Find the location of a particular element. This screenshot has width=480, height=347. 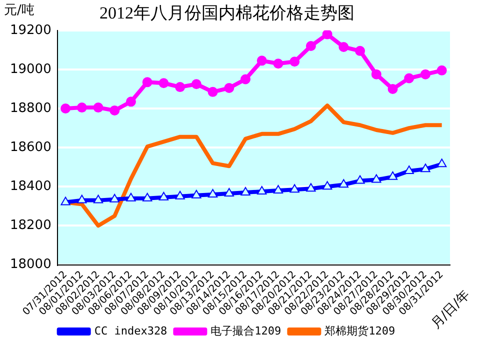

legend-label: CC index328 is located at coordinates (131, 331).